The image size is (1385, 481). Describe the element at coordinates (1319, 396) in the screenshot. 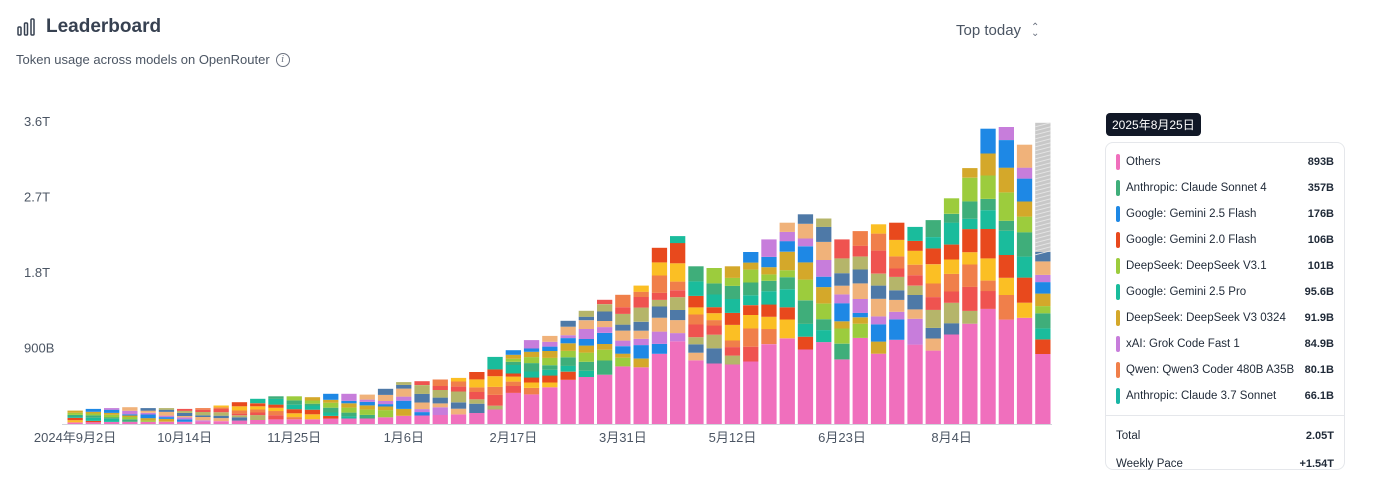

I see `legend-value: 66.1B` at that location.